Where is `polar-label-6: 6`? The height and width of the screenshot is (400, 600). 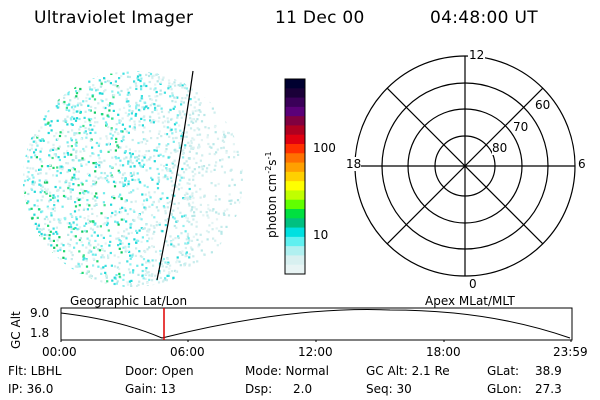
polar-label-6: 6 is located at coordinates (582, 164).